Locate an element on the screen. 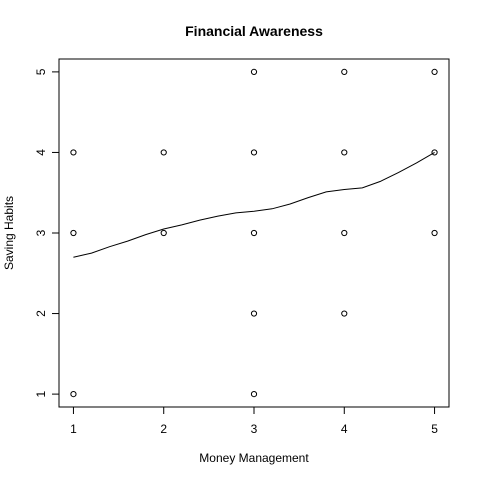 The width and height of the screenshot is (480, 480). y-axis: 1 2 3 4 5 is located at coordinates (46, 232).